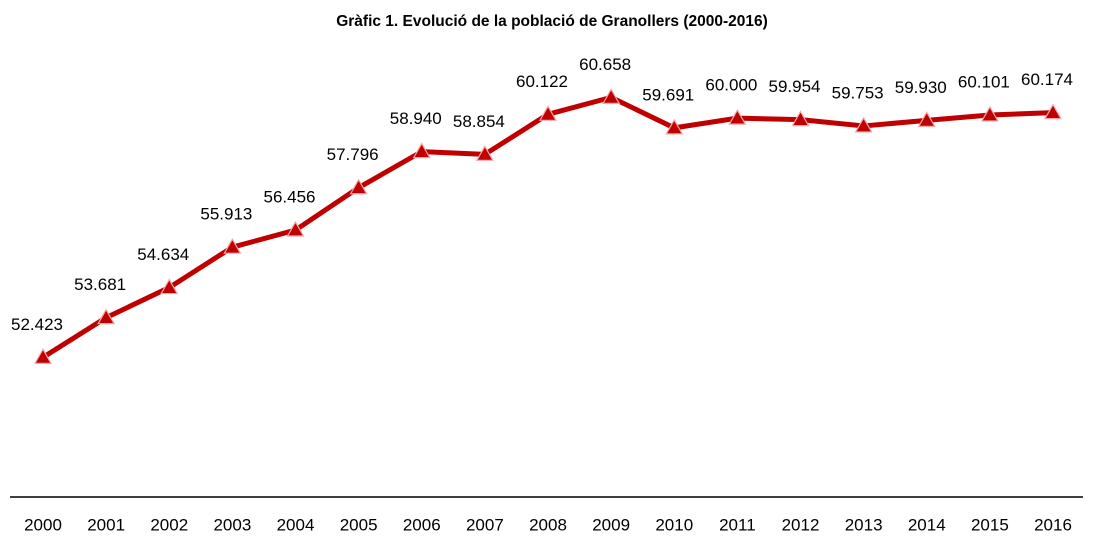 Image resolution: width=1105 pixels, height=537 pixels. Describe the element at coordinates (858, 92) in the screenshot. I see `data-label: 59.753` at that location.